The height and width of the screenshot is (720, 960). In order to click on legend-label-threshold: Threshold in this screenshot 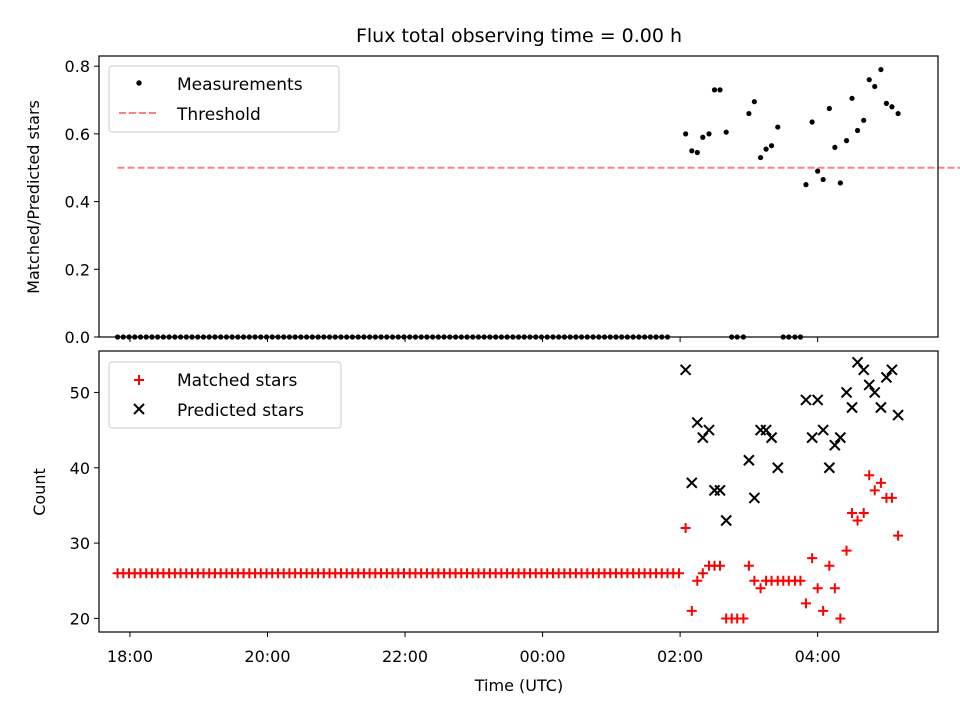, I will do `click(218, 115)`.